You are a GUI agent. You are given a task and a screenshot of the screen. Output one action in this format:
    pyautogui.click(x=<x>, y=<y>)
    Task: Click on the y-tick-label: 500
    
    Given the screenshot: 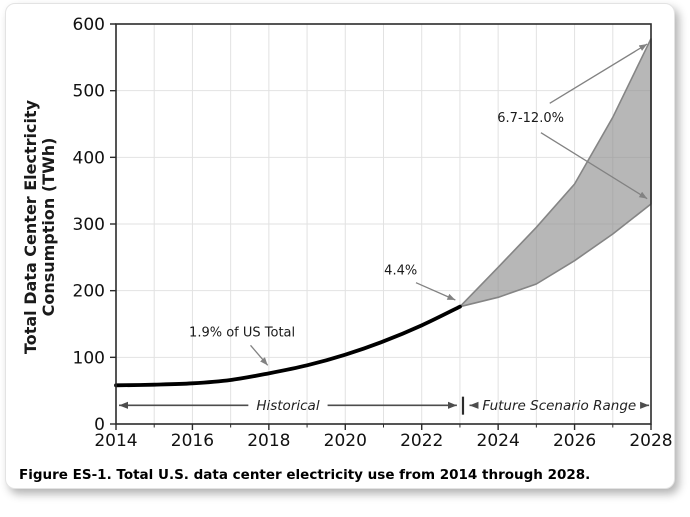 What is the action you would take?
    pyautogui.click(x=89, y=92)
    